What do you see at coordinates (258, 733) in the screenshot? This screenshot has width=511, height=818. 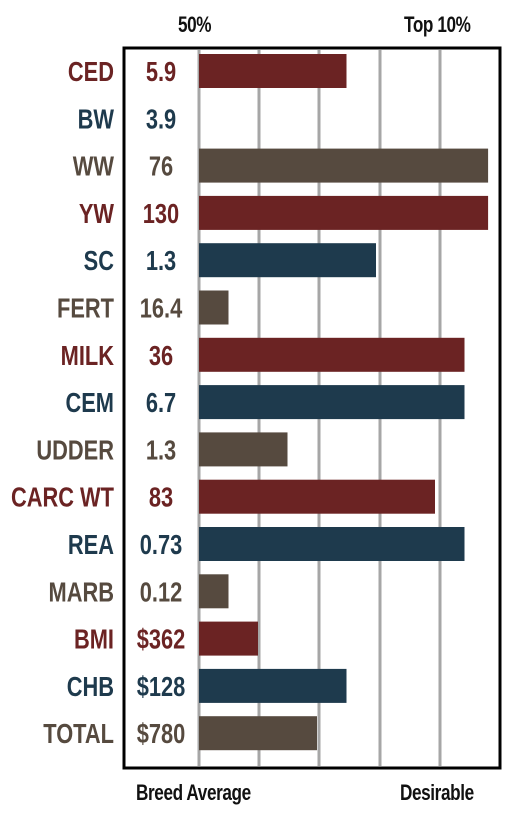 I see `bar-total` at bounding box center [258, 733].